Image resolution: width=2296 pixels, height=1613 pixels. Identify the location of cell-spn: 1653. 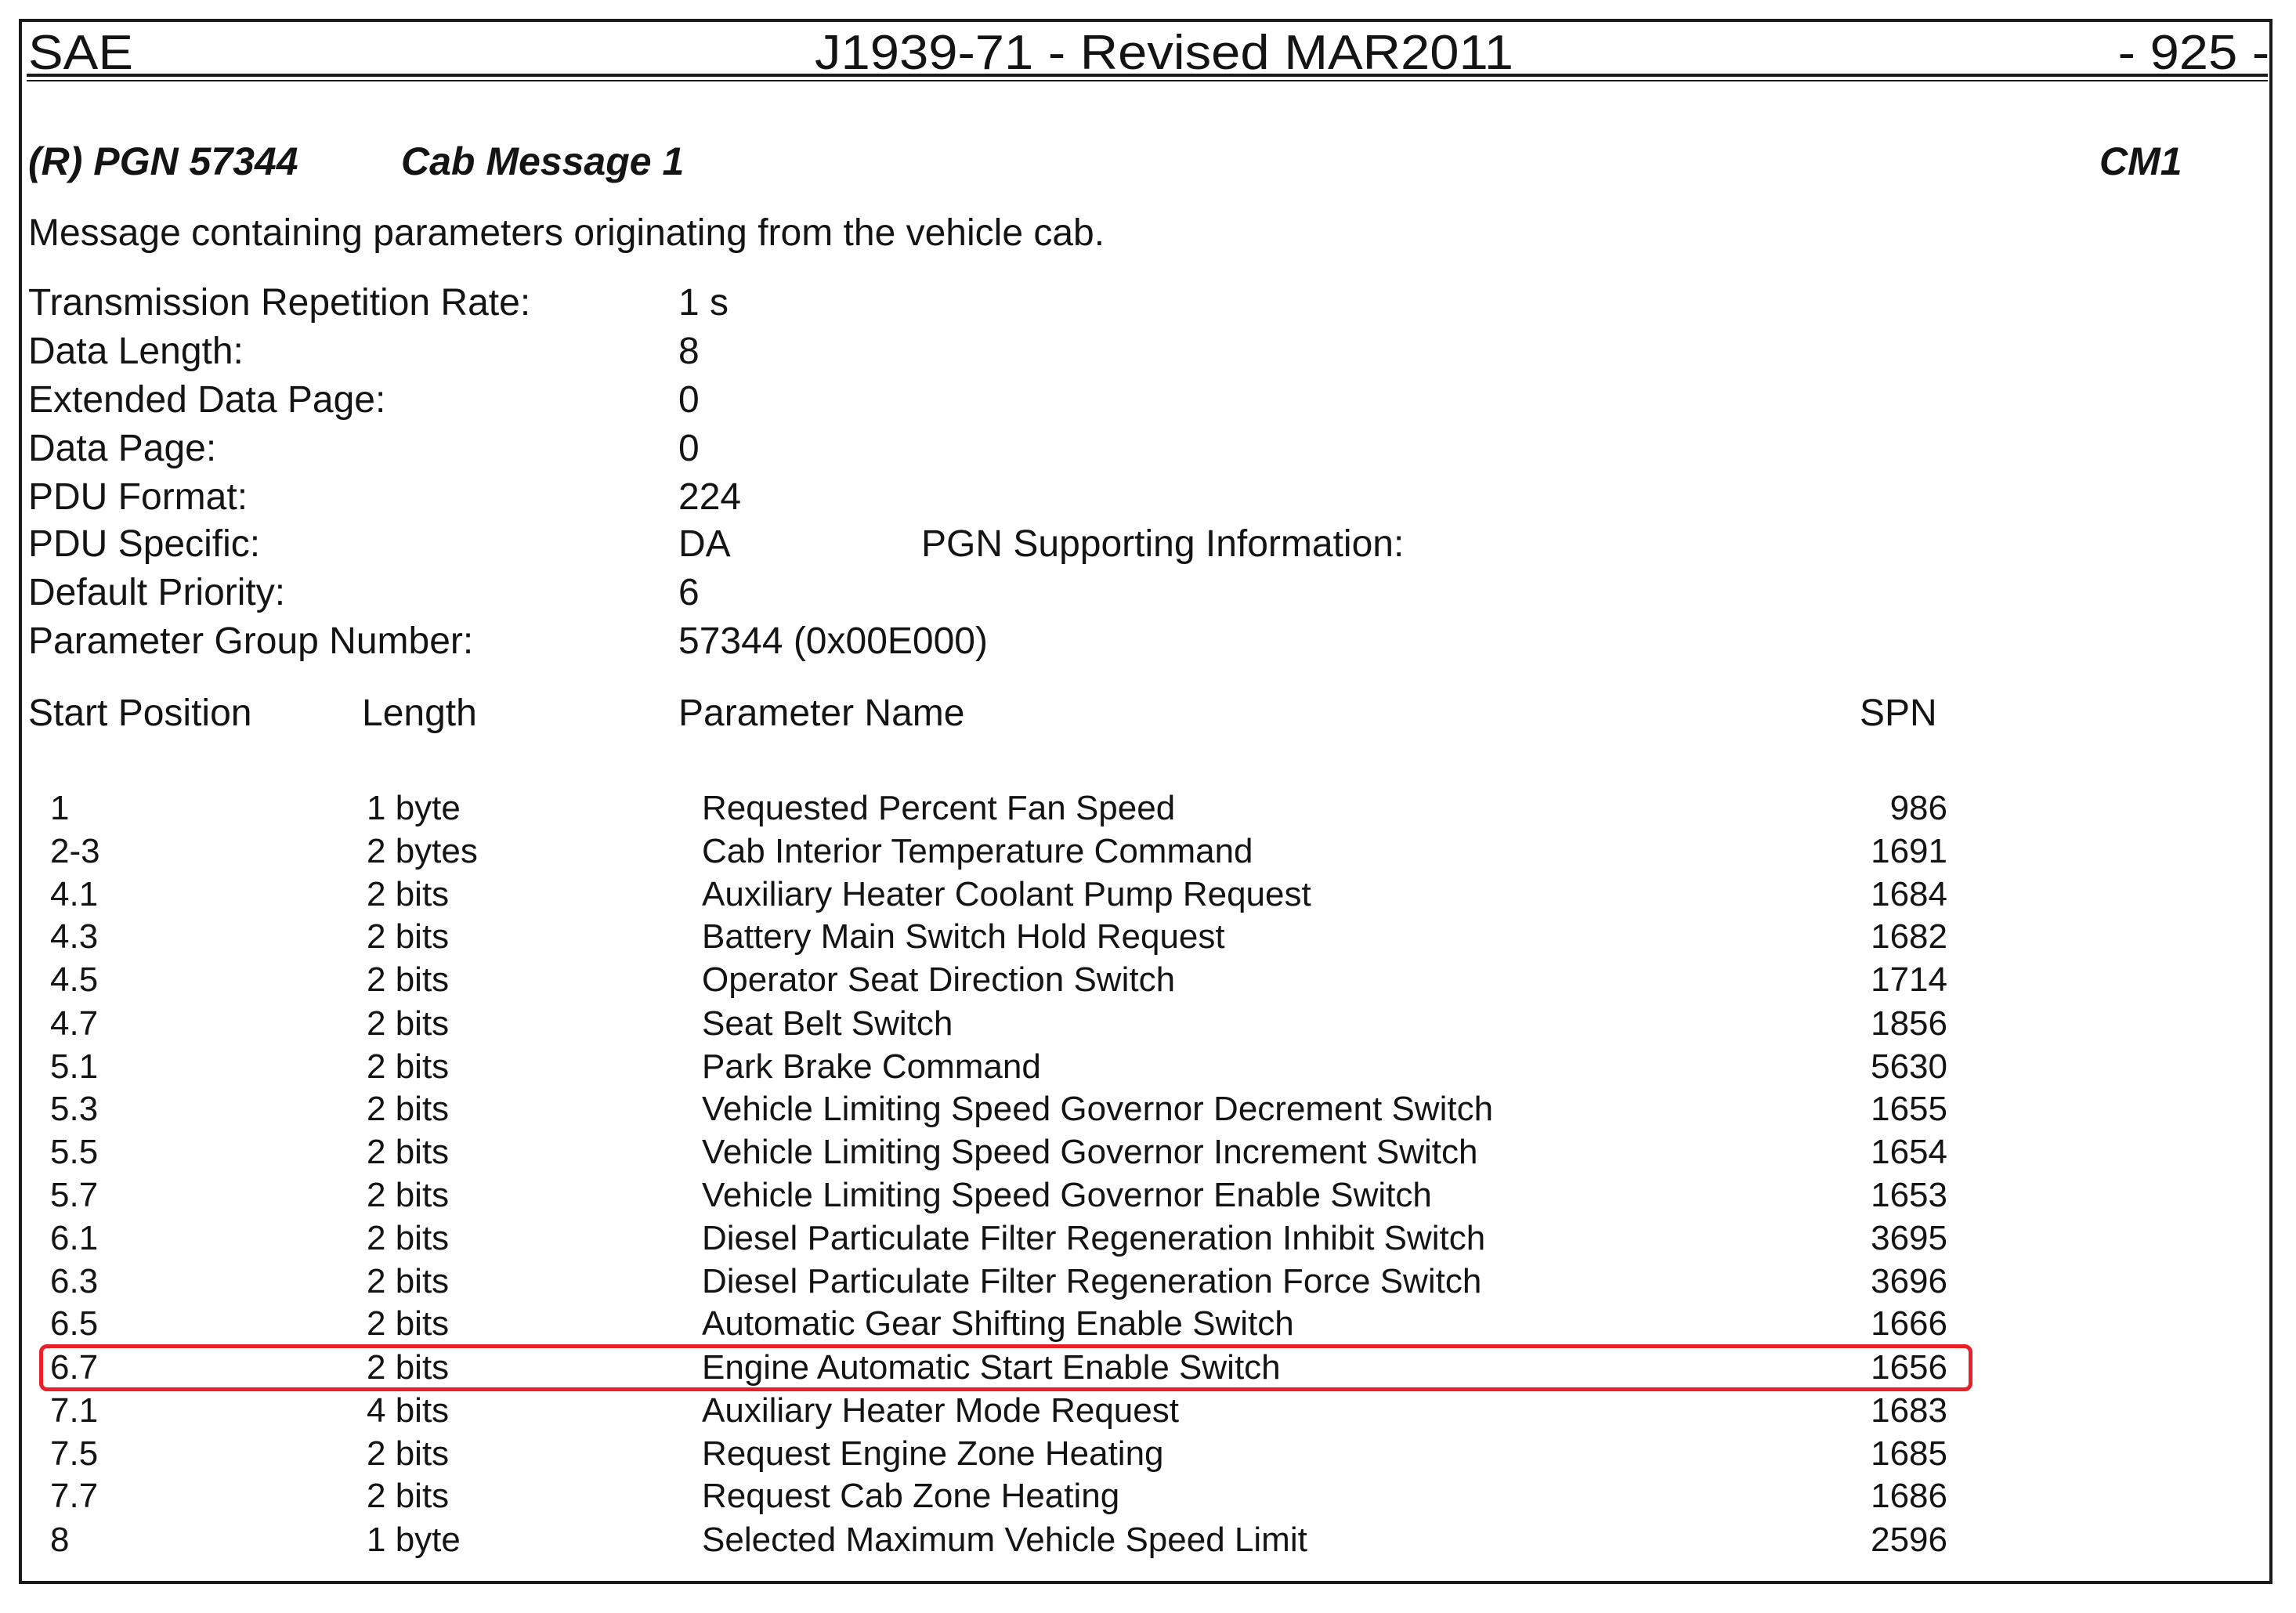
(1909, 1195).